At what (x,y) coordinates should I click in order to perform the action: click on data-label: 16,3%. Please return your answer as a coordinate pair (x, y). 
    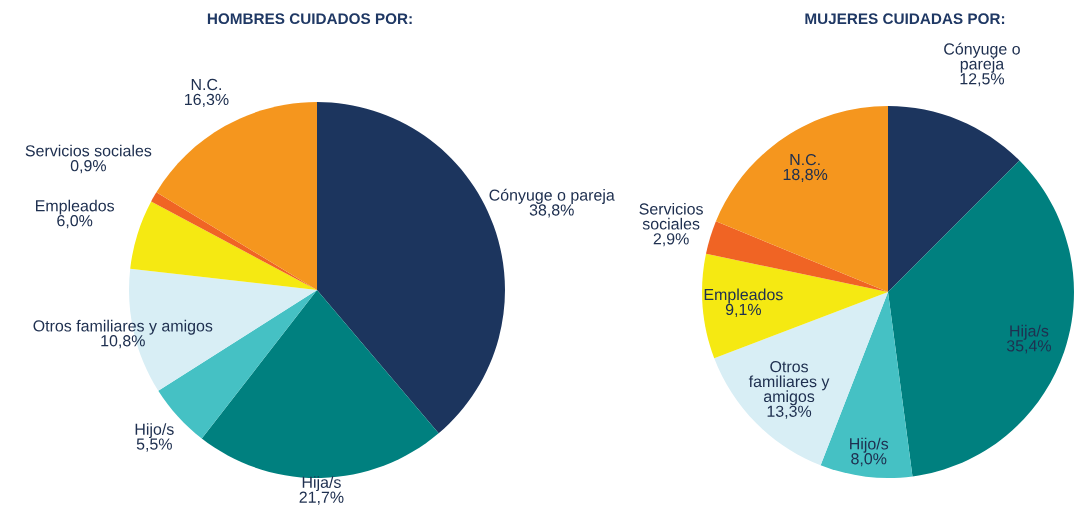
    Looking at the image, I should click on (207, 100).